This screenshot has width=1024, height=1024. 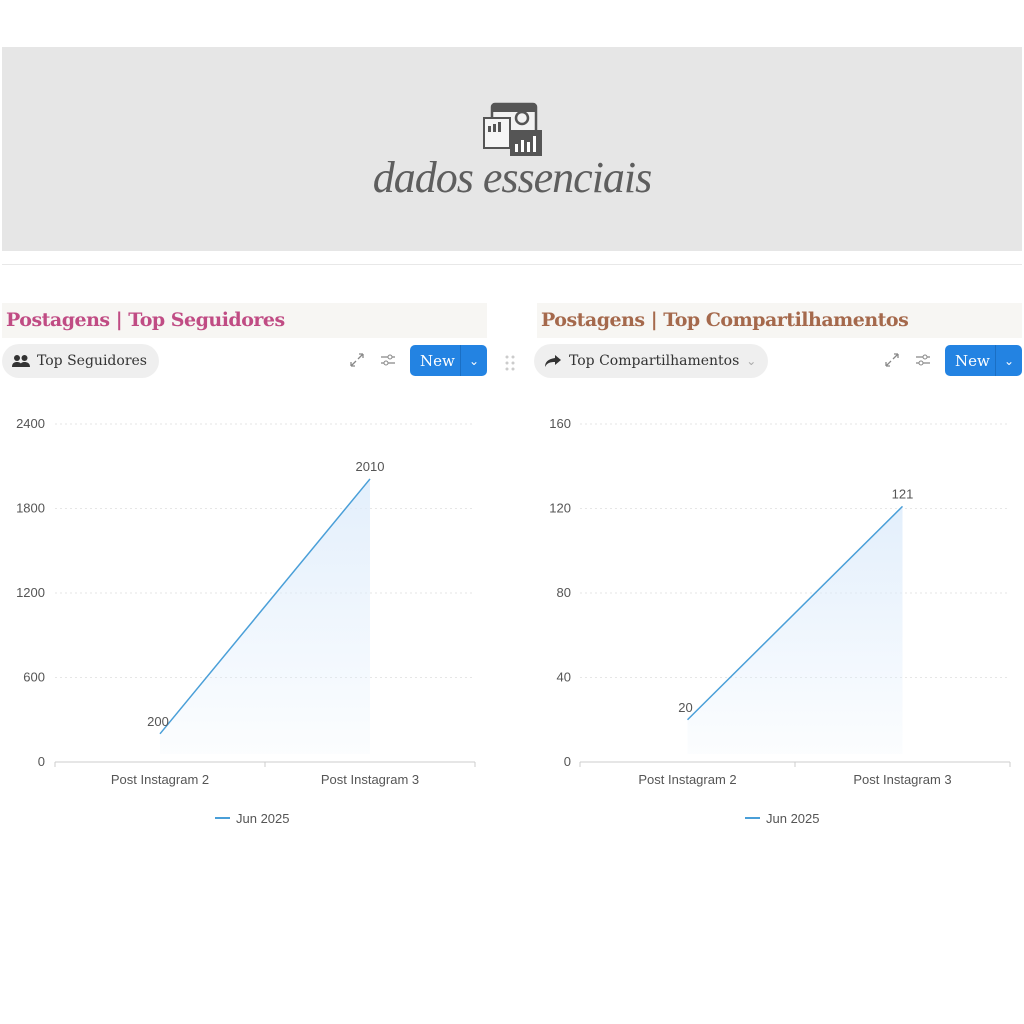 What do you see at coordinates (244, 320) in the screenshot?
I see `panel-title: Postagens | Top Seguidores` at bounding box center [244, 320].